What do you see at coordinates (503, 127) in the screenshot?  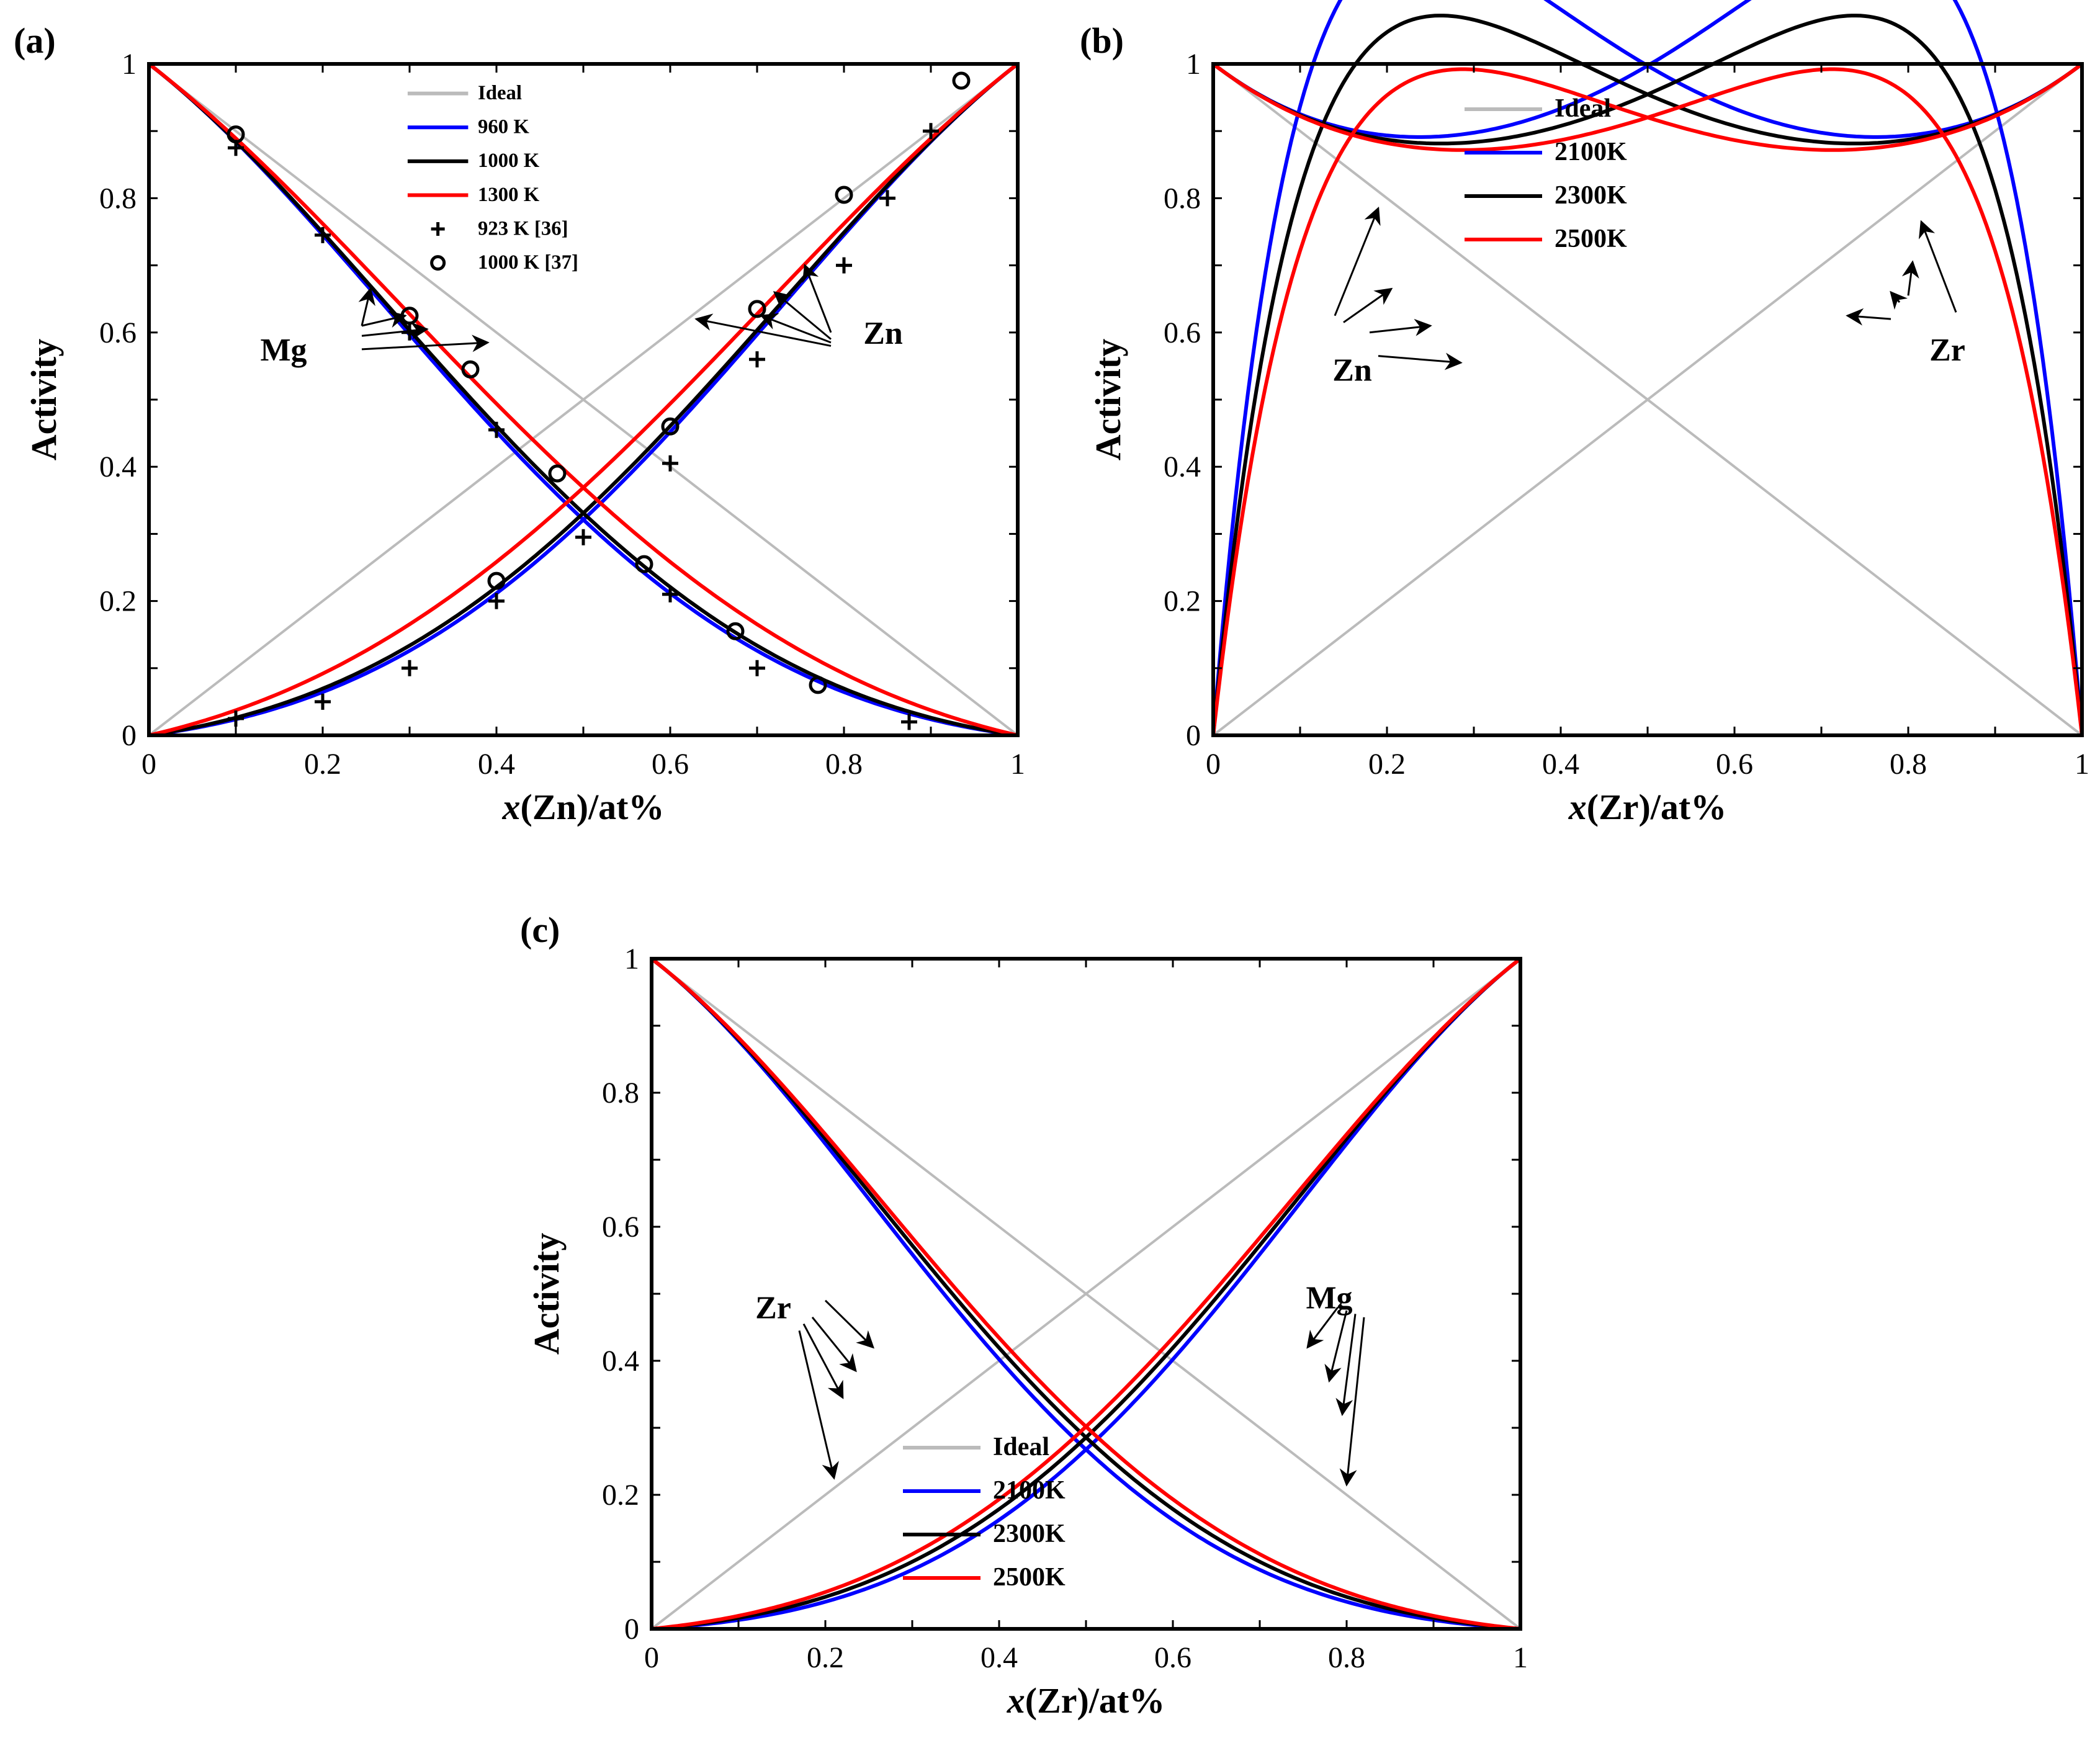 I see `legend-label: 960 K` at bounding box center [503, 127].